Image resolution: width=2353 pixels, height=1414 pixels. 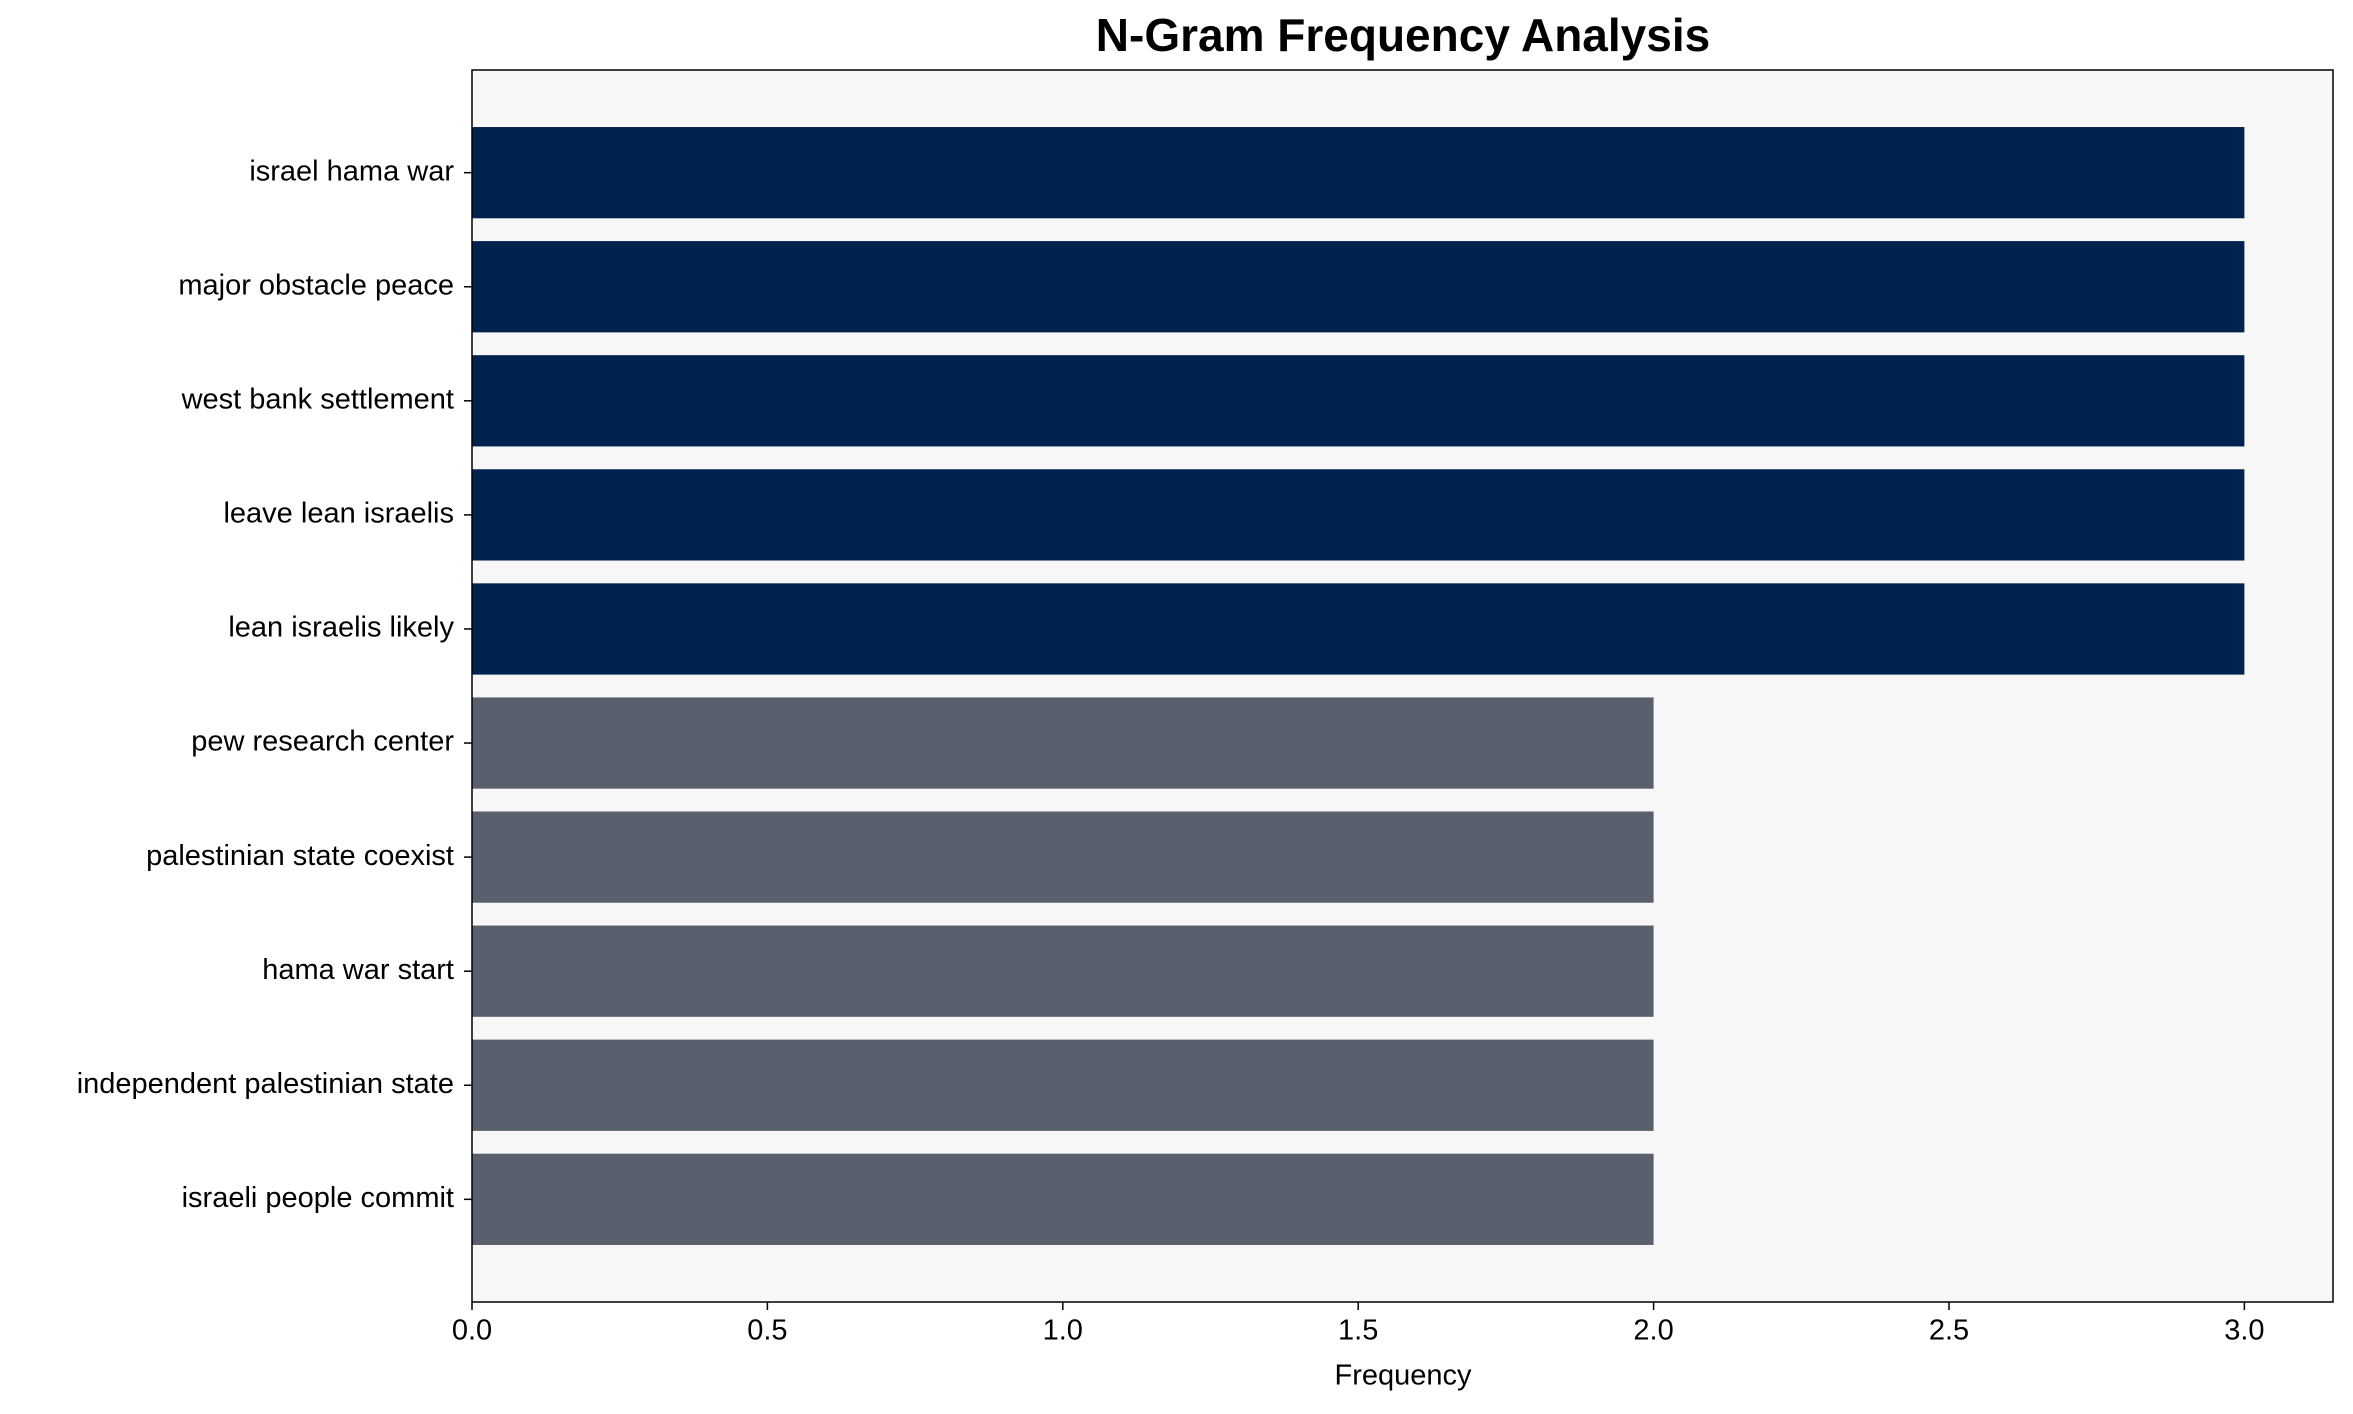 What do you see at coordinates (265, 1084) in the screenshot?
I see `y-tick-label: independent palestinian state` at bounding box center [265, 1084].